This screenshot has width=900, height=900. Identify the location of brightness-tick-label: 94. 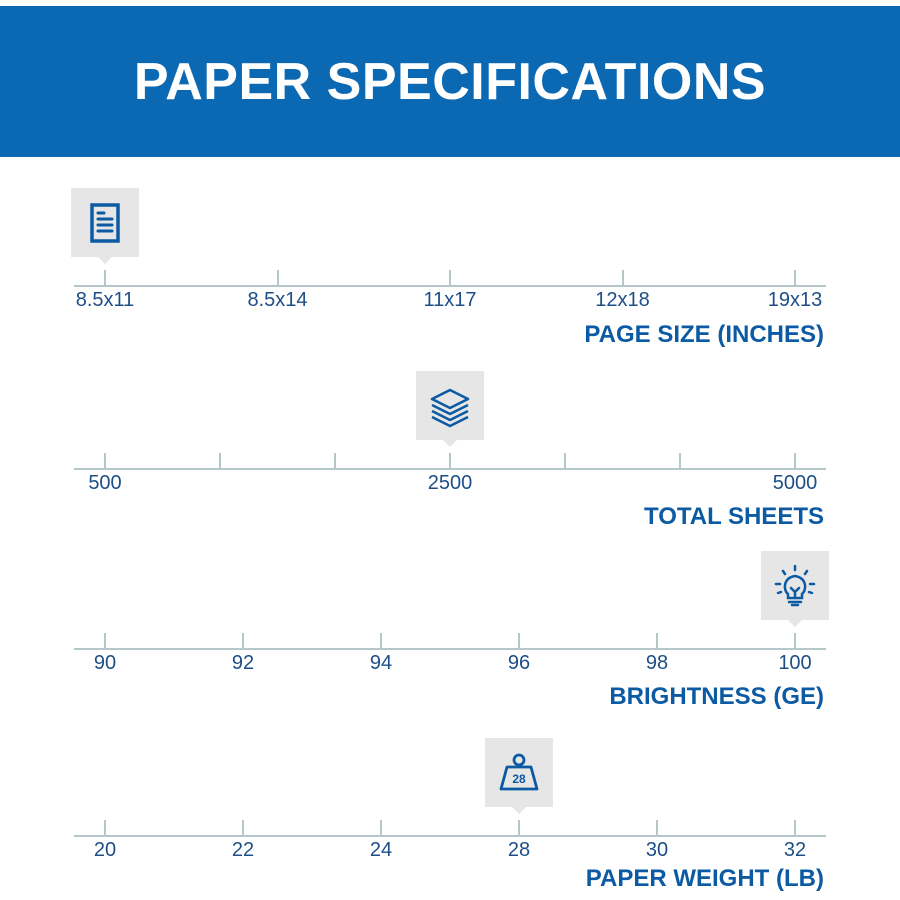
(381, 663).